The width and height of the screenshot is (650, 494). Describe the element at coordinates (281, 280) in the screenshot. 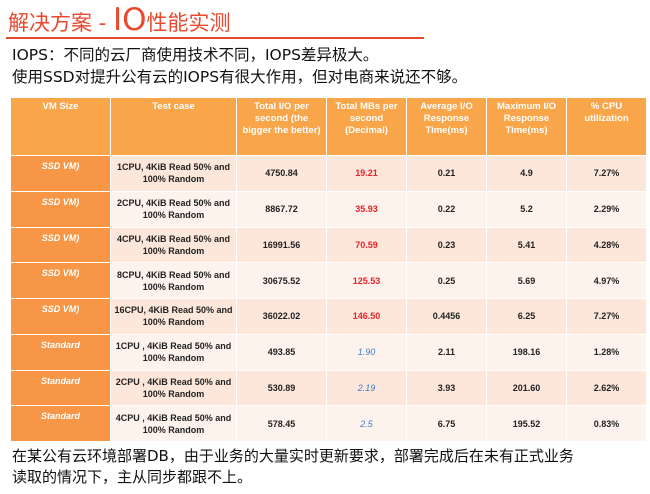

I see `cell-iops: 30675.52` at that location.